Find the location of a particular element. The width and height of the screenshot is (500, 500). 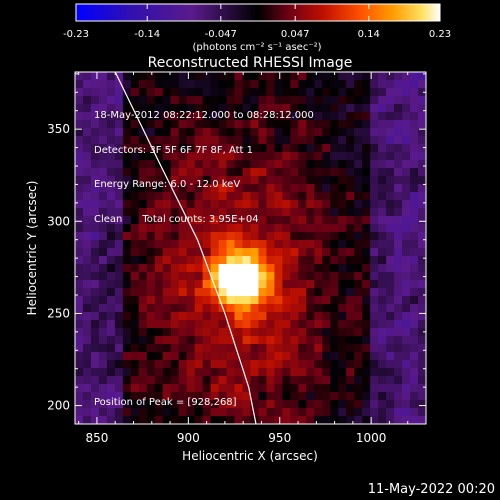

y-tick-label: 350 is located at coordinates (58, 129).